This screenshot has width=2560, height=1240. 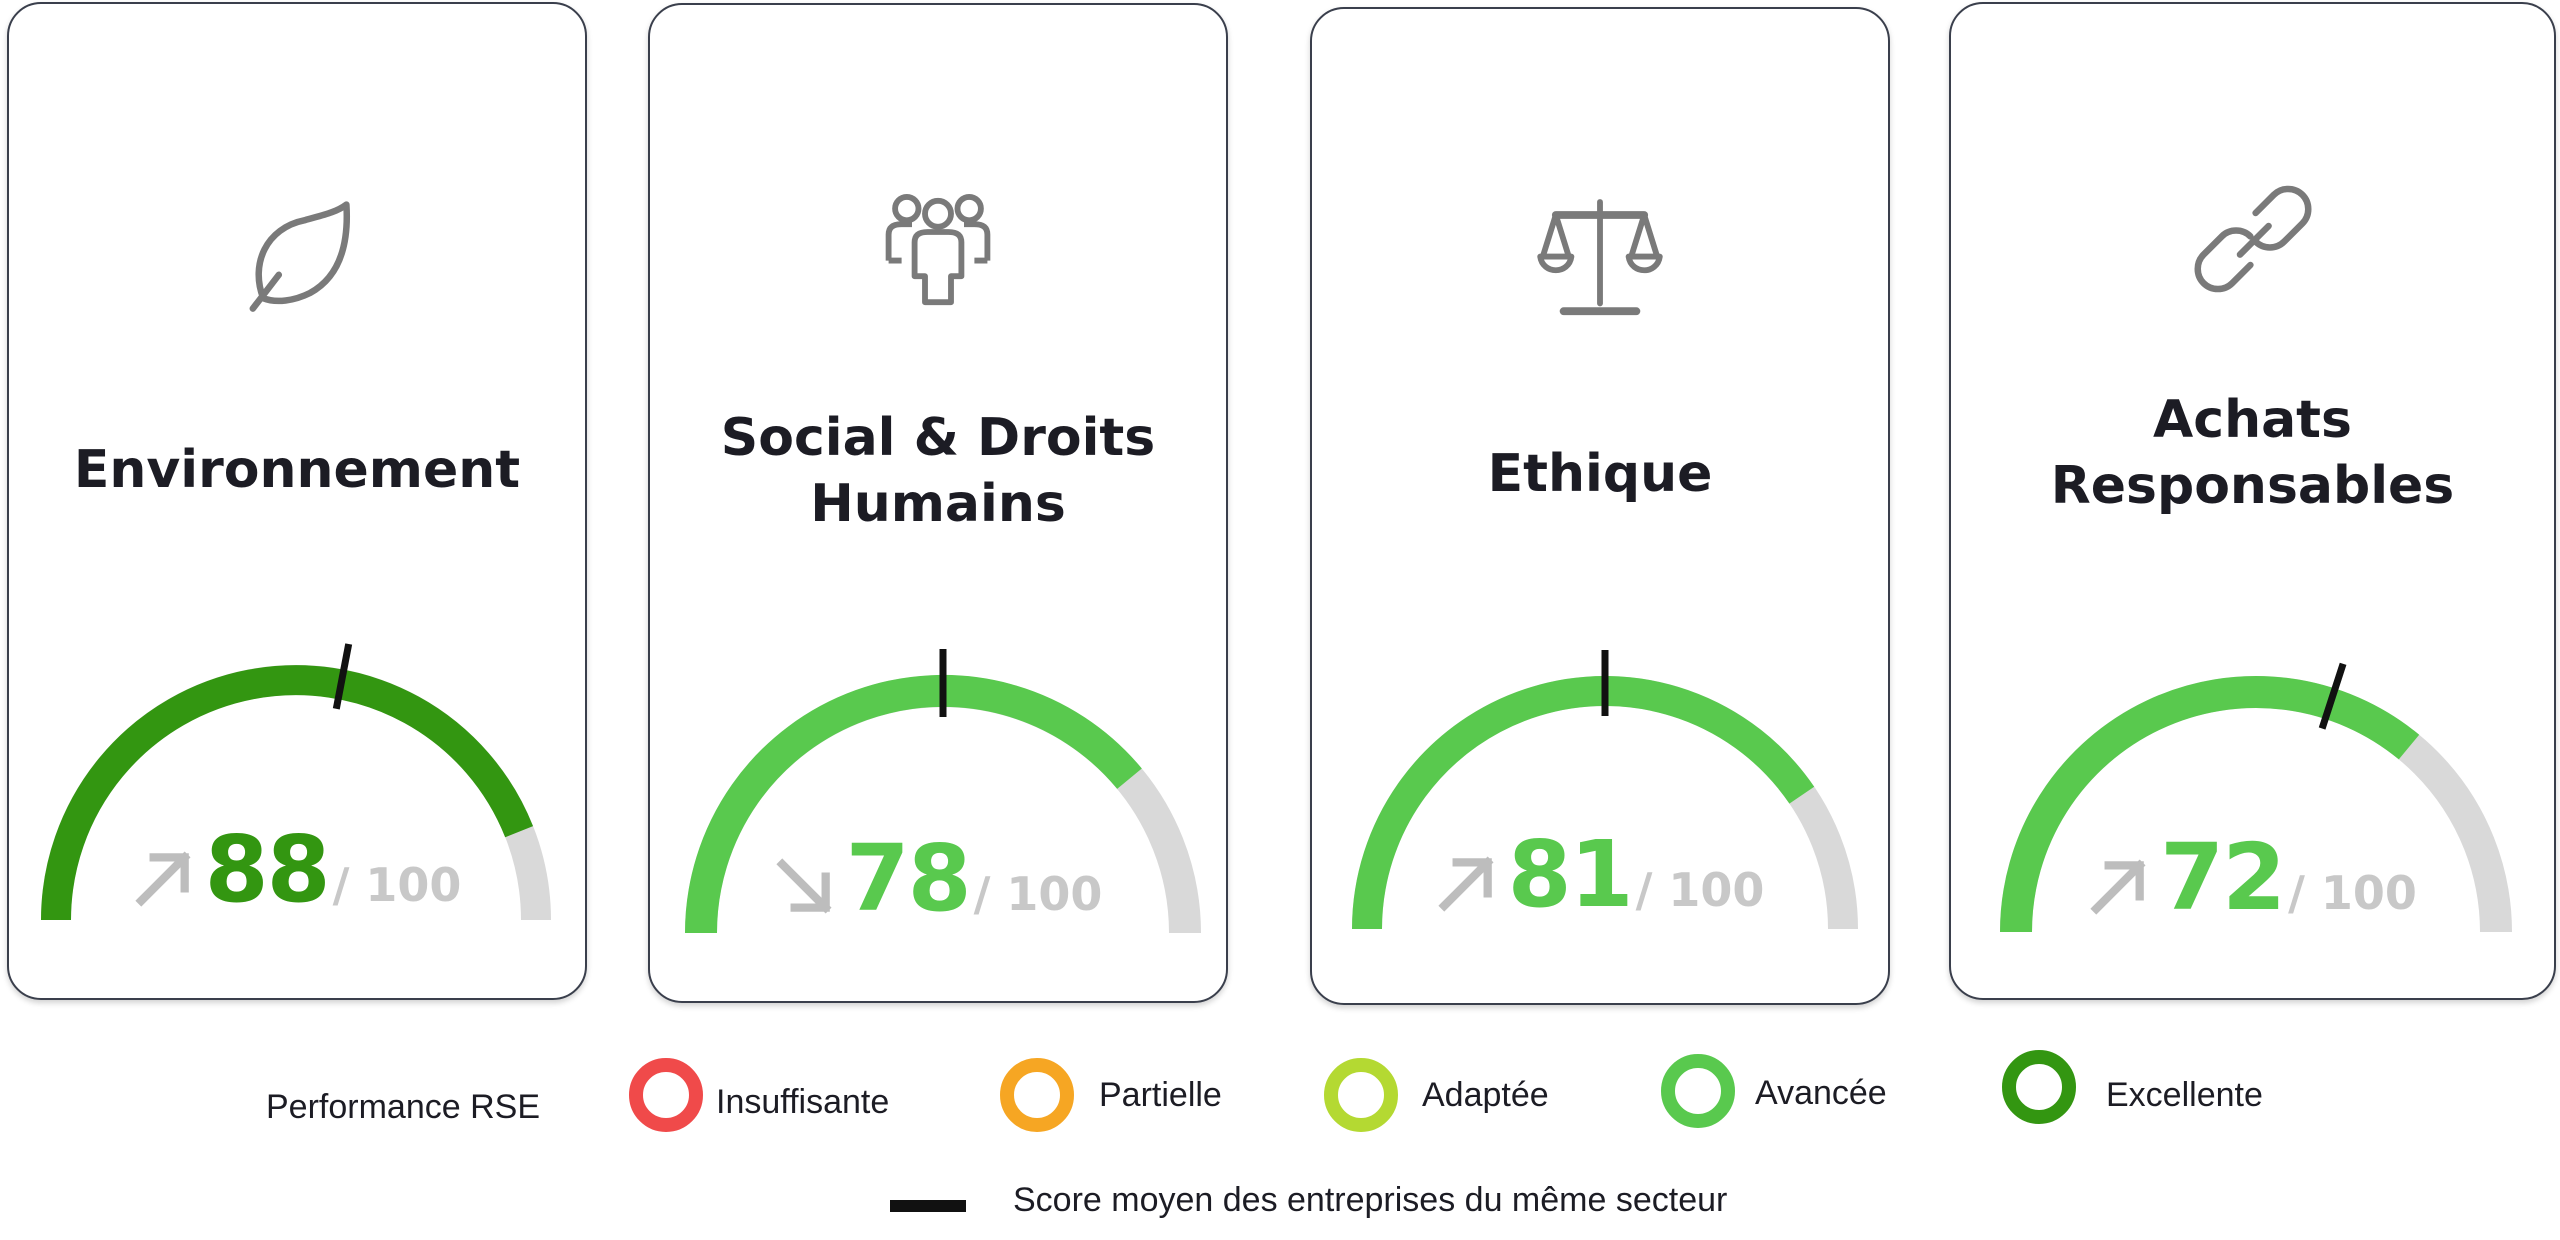 I want to click on card-title: Ethique, so click(x=1600, y=474).